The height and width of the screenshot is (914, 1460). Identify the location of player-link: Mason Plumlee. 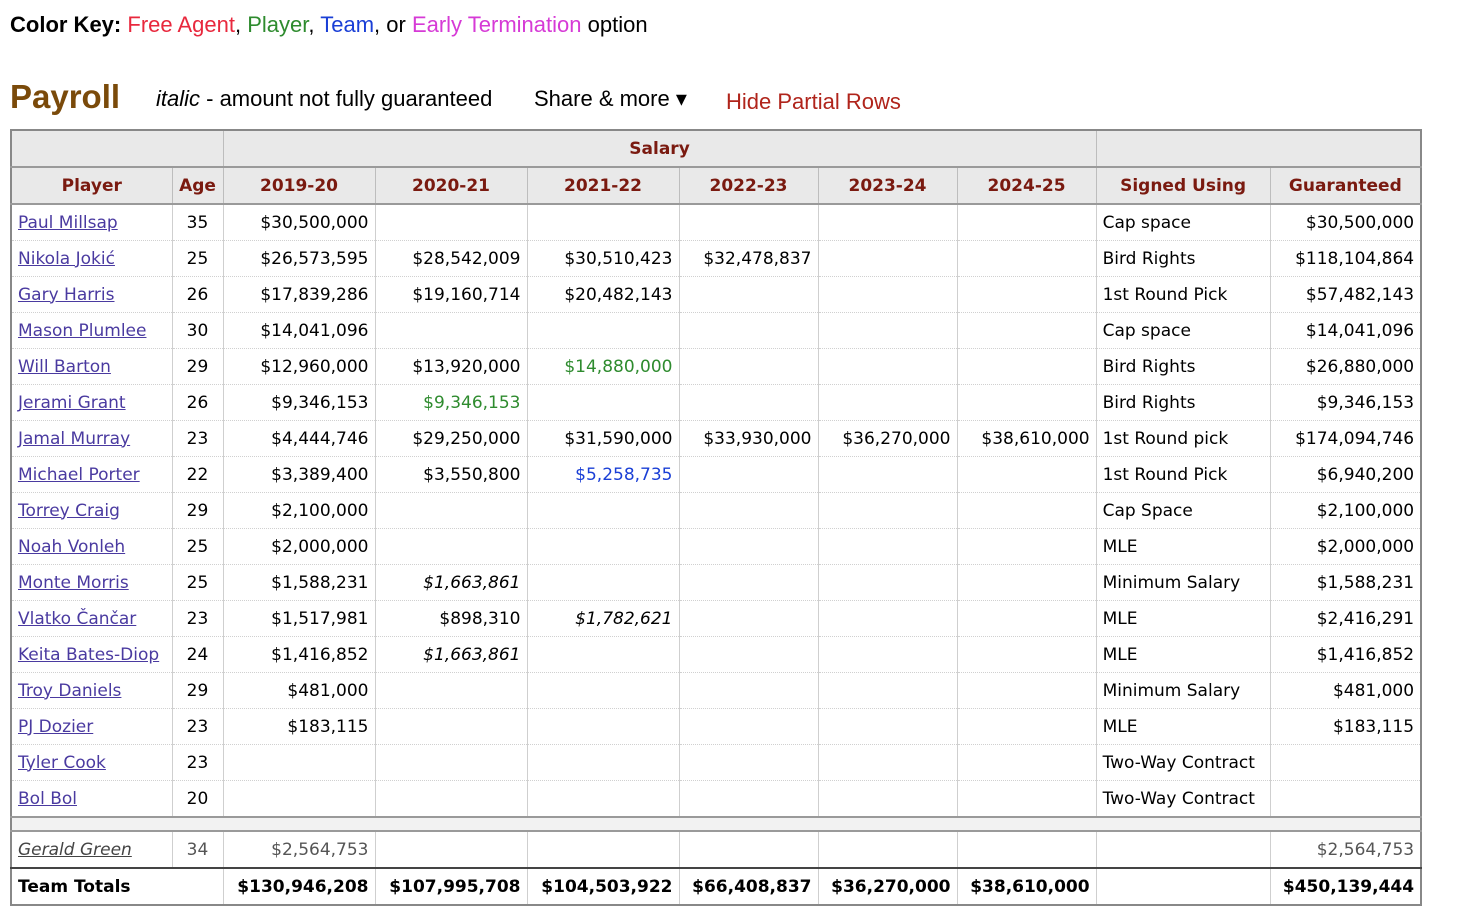
(82, 330).